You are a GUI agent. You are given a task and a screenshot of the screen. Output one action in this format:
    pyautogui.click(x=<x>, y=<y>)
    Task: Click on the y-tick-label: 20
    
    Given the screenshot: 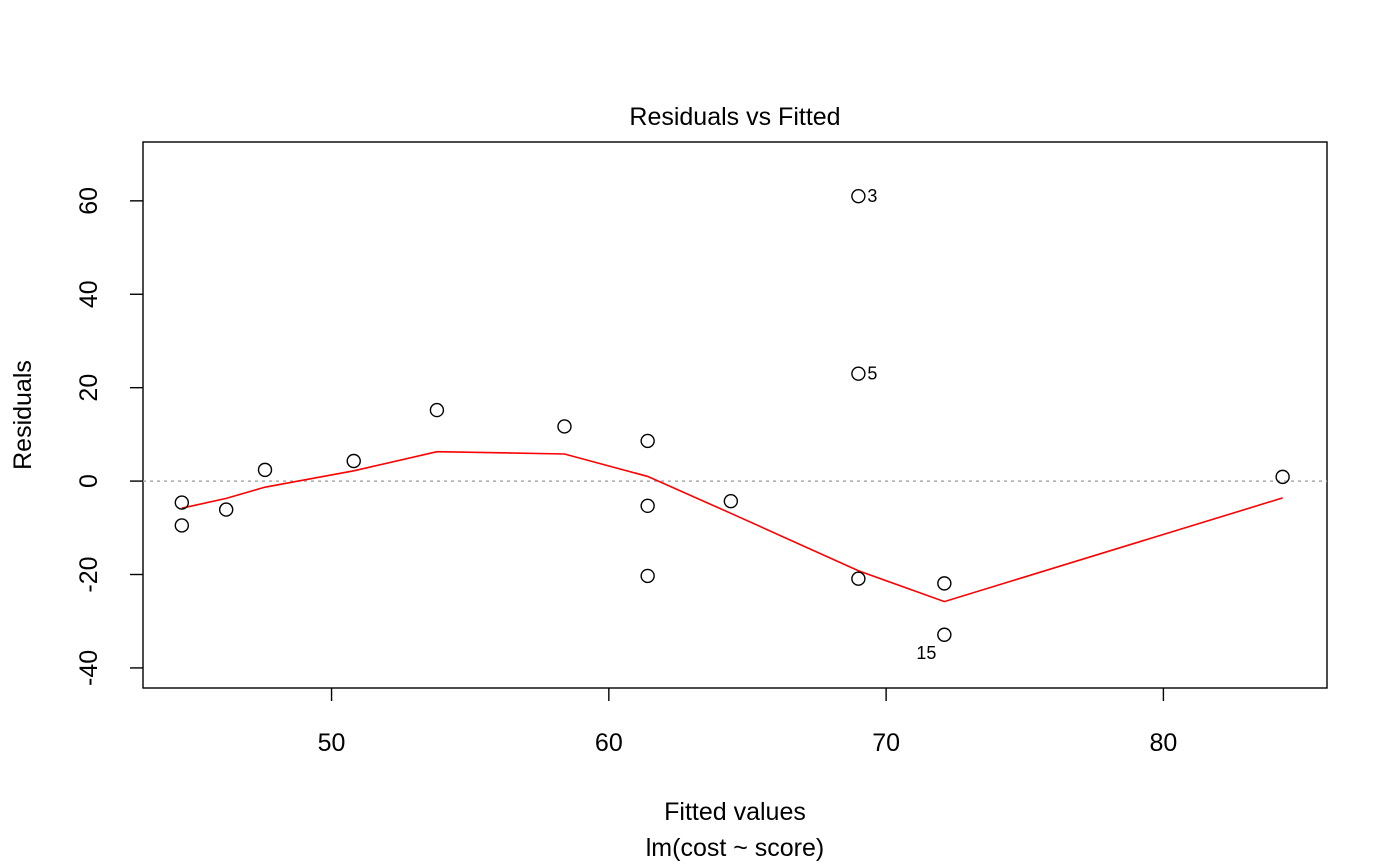 What is the action you would take?
    pyautogui.click(x=89, y=388)
    